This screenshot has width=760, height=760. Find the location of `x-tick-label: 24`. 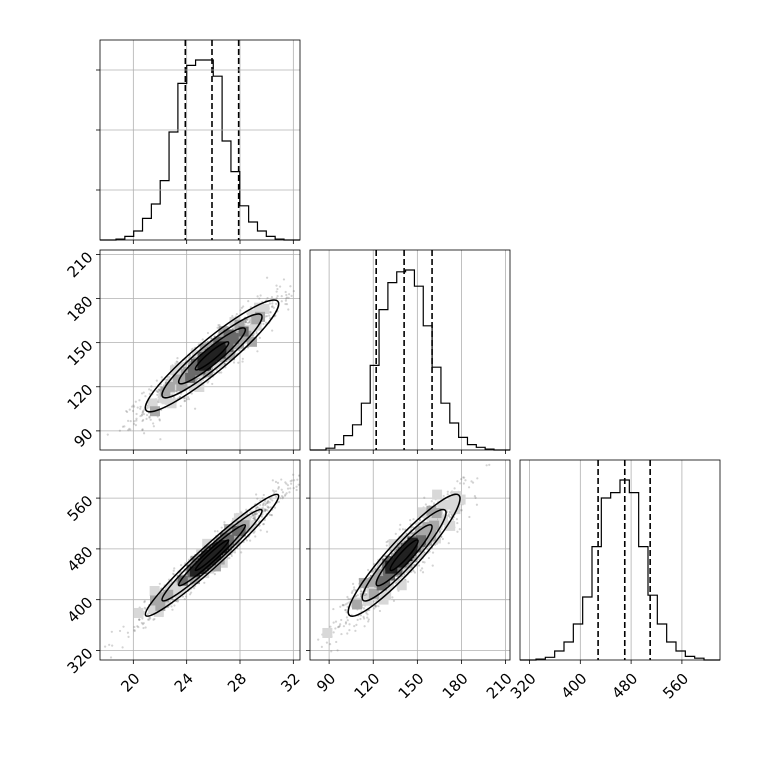

x-tick-label: 24 is located at coordinates (184, 683).